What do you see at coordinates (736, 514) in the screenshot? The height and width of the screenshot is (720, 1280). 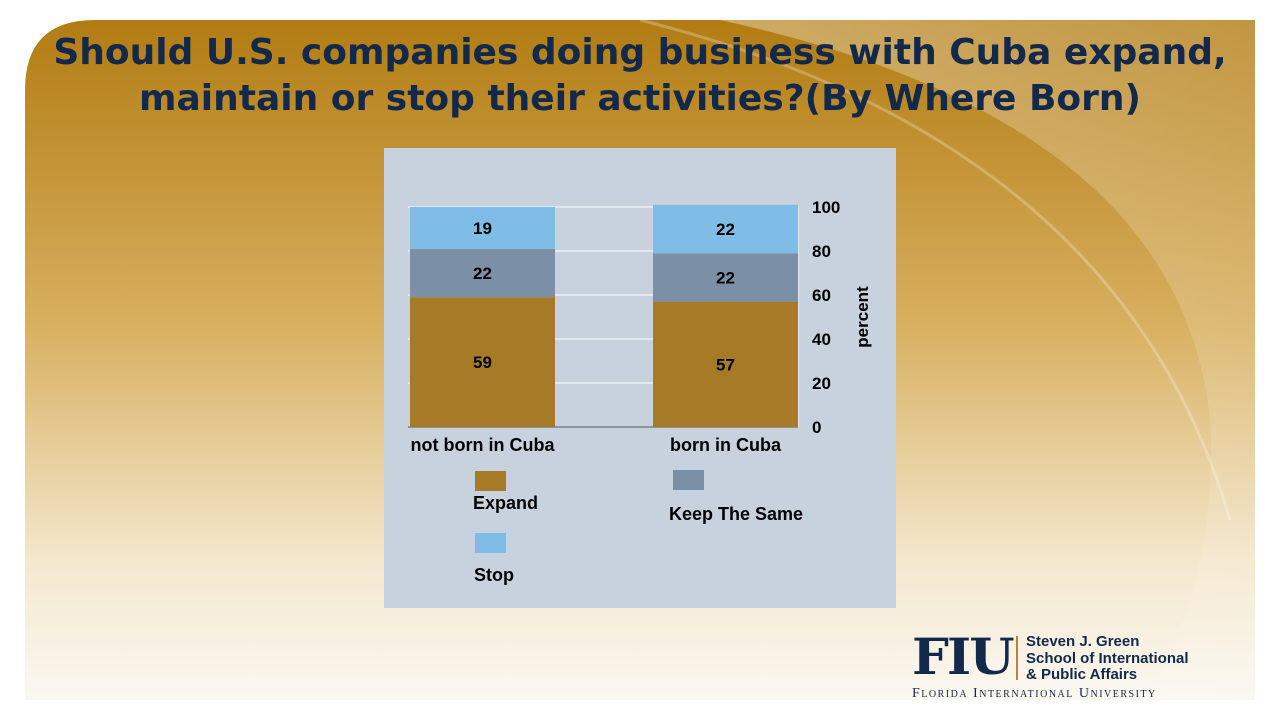 I see `legend-label-2: Keep The Same` at bounding box center [736, 514].